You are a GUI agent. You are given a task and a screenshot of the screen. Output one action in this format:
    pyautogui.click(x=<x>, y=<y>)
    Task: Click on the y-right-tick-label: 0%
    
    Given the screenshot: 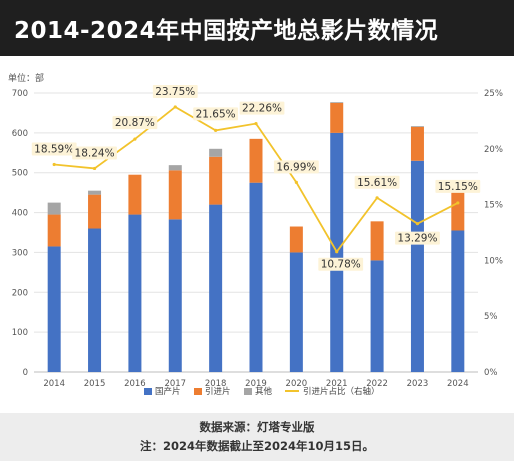 What is the action you would take?
    pyautogui.click(x=491, y=373)
    